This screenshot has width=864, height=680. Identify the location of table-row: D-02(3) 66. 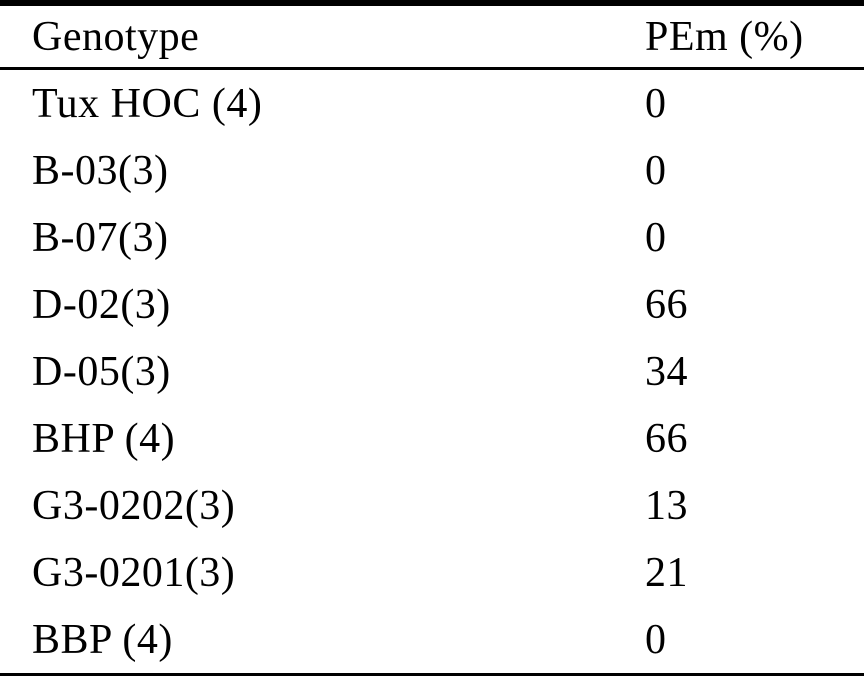
(432, 304).